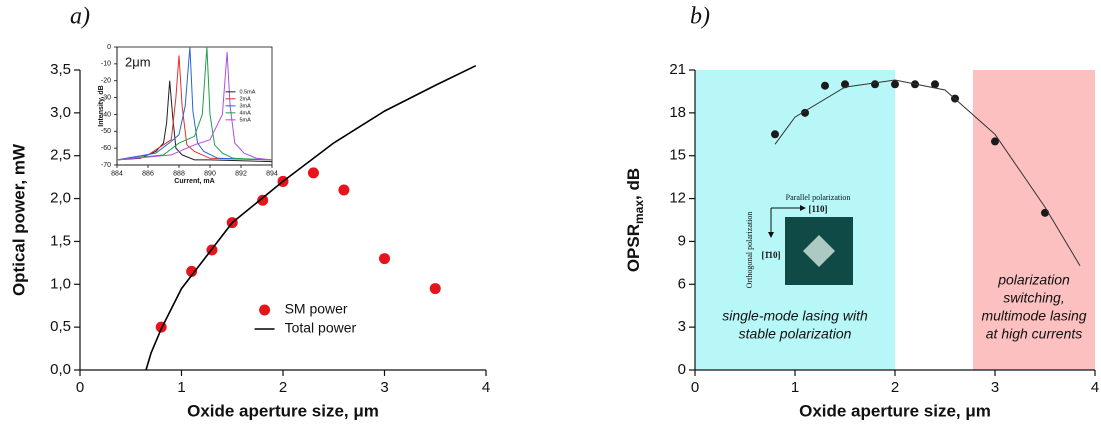 The image size is (1101, 426). What do you see at coordinates (795, 316) in the screenshot?
I see `region-label: single-mode lasing with` at bounding box center [795, 316].